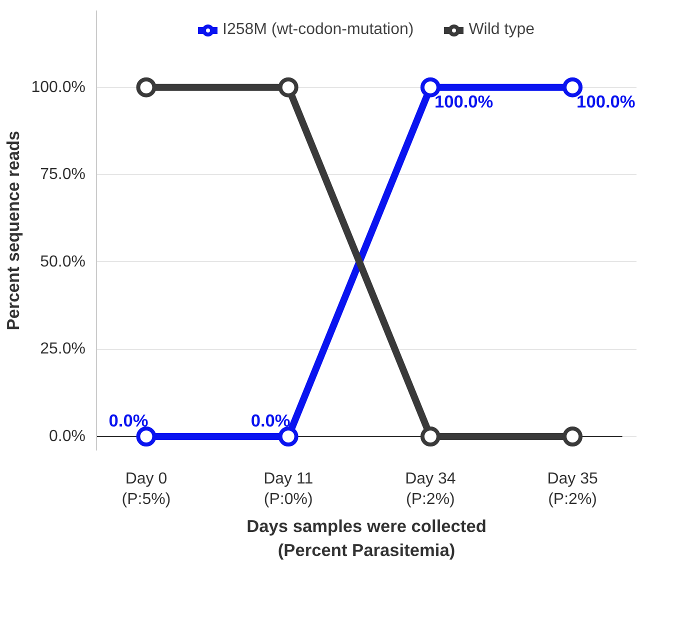  What do you see at coordinates (67, 437) in the screenshot?
I see `y-tick-label: 0.0%` at bounding box center [67, 437].